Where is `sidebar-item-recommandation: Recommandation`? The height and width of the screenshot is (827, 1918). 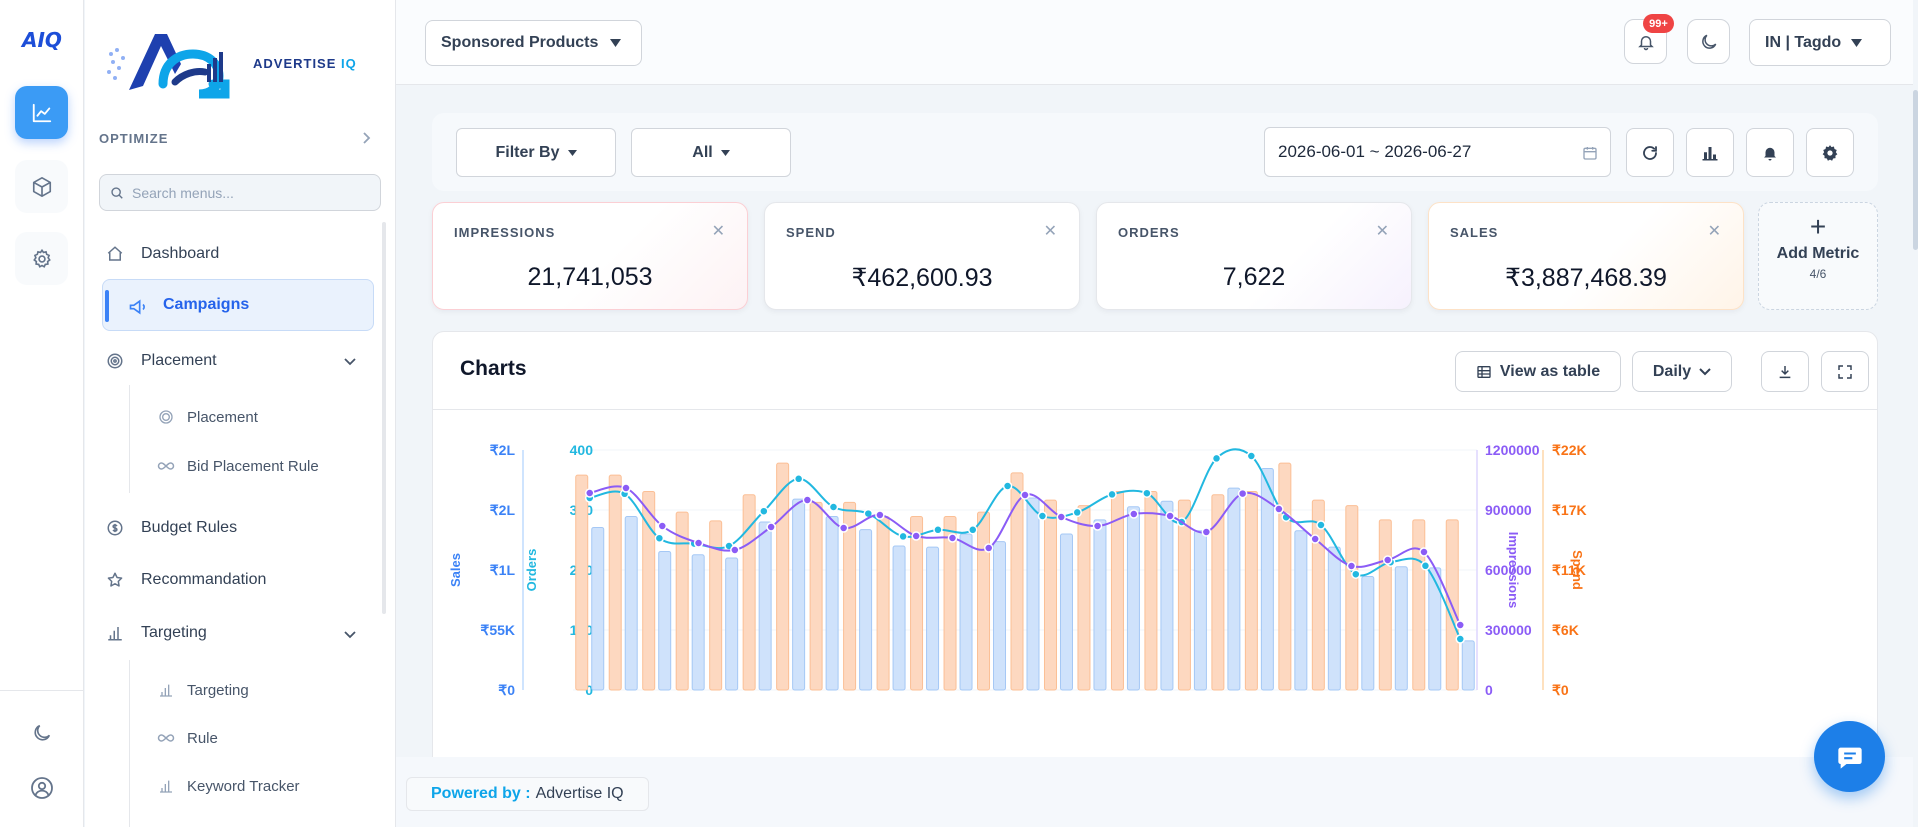
sidebar-item-recommandation: Recommandation is located at coordinates (185, 580).